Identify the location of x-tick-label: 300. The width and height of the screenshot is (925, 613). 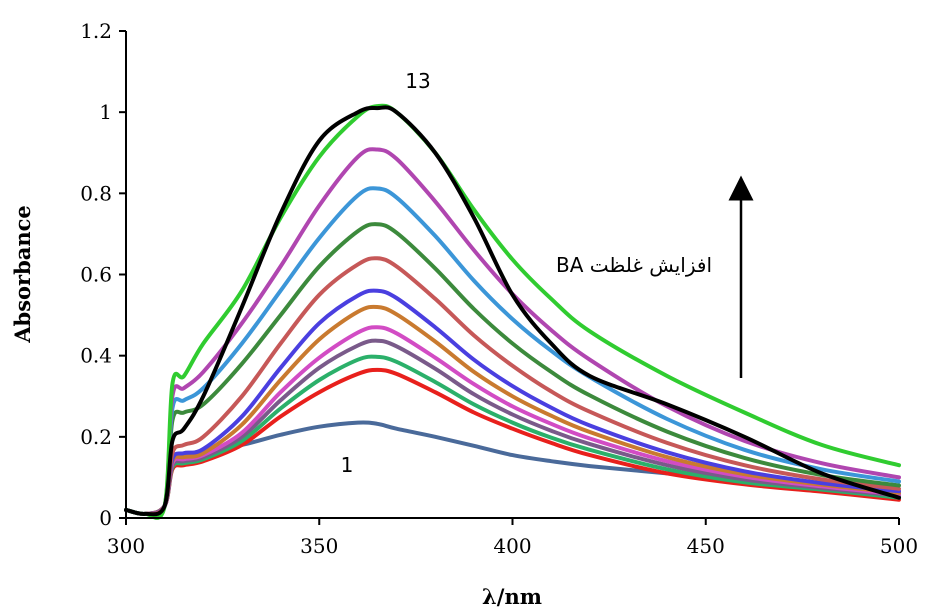
(126, 546).